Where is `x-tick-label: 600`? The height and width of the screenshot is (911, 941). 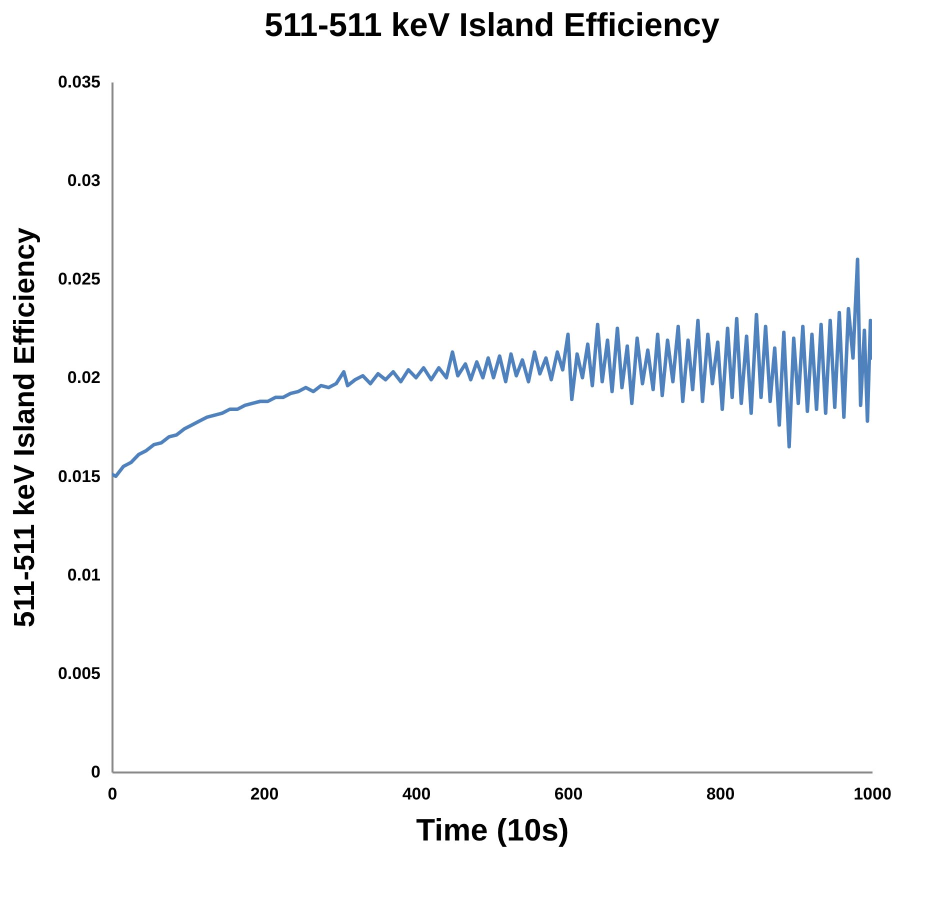 x-tick-label: 600 is located at coordinates (568, 794).